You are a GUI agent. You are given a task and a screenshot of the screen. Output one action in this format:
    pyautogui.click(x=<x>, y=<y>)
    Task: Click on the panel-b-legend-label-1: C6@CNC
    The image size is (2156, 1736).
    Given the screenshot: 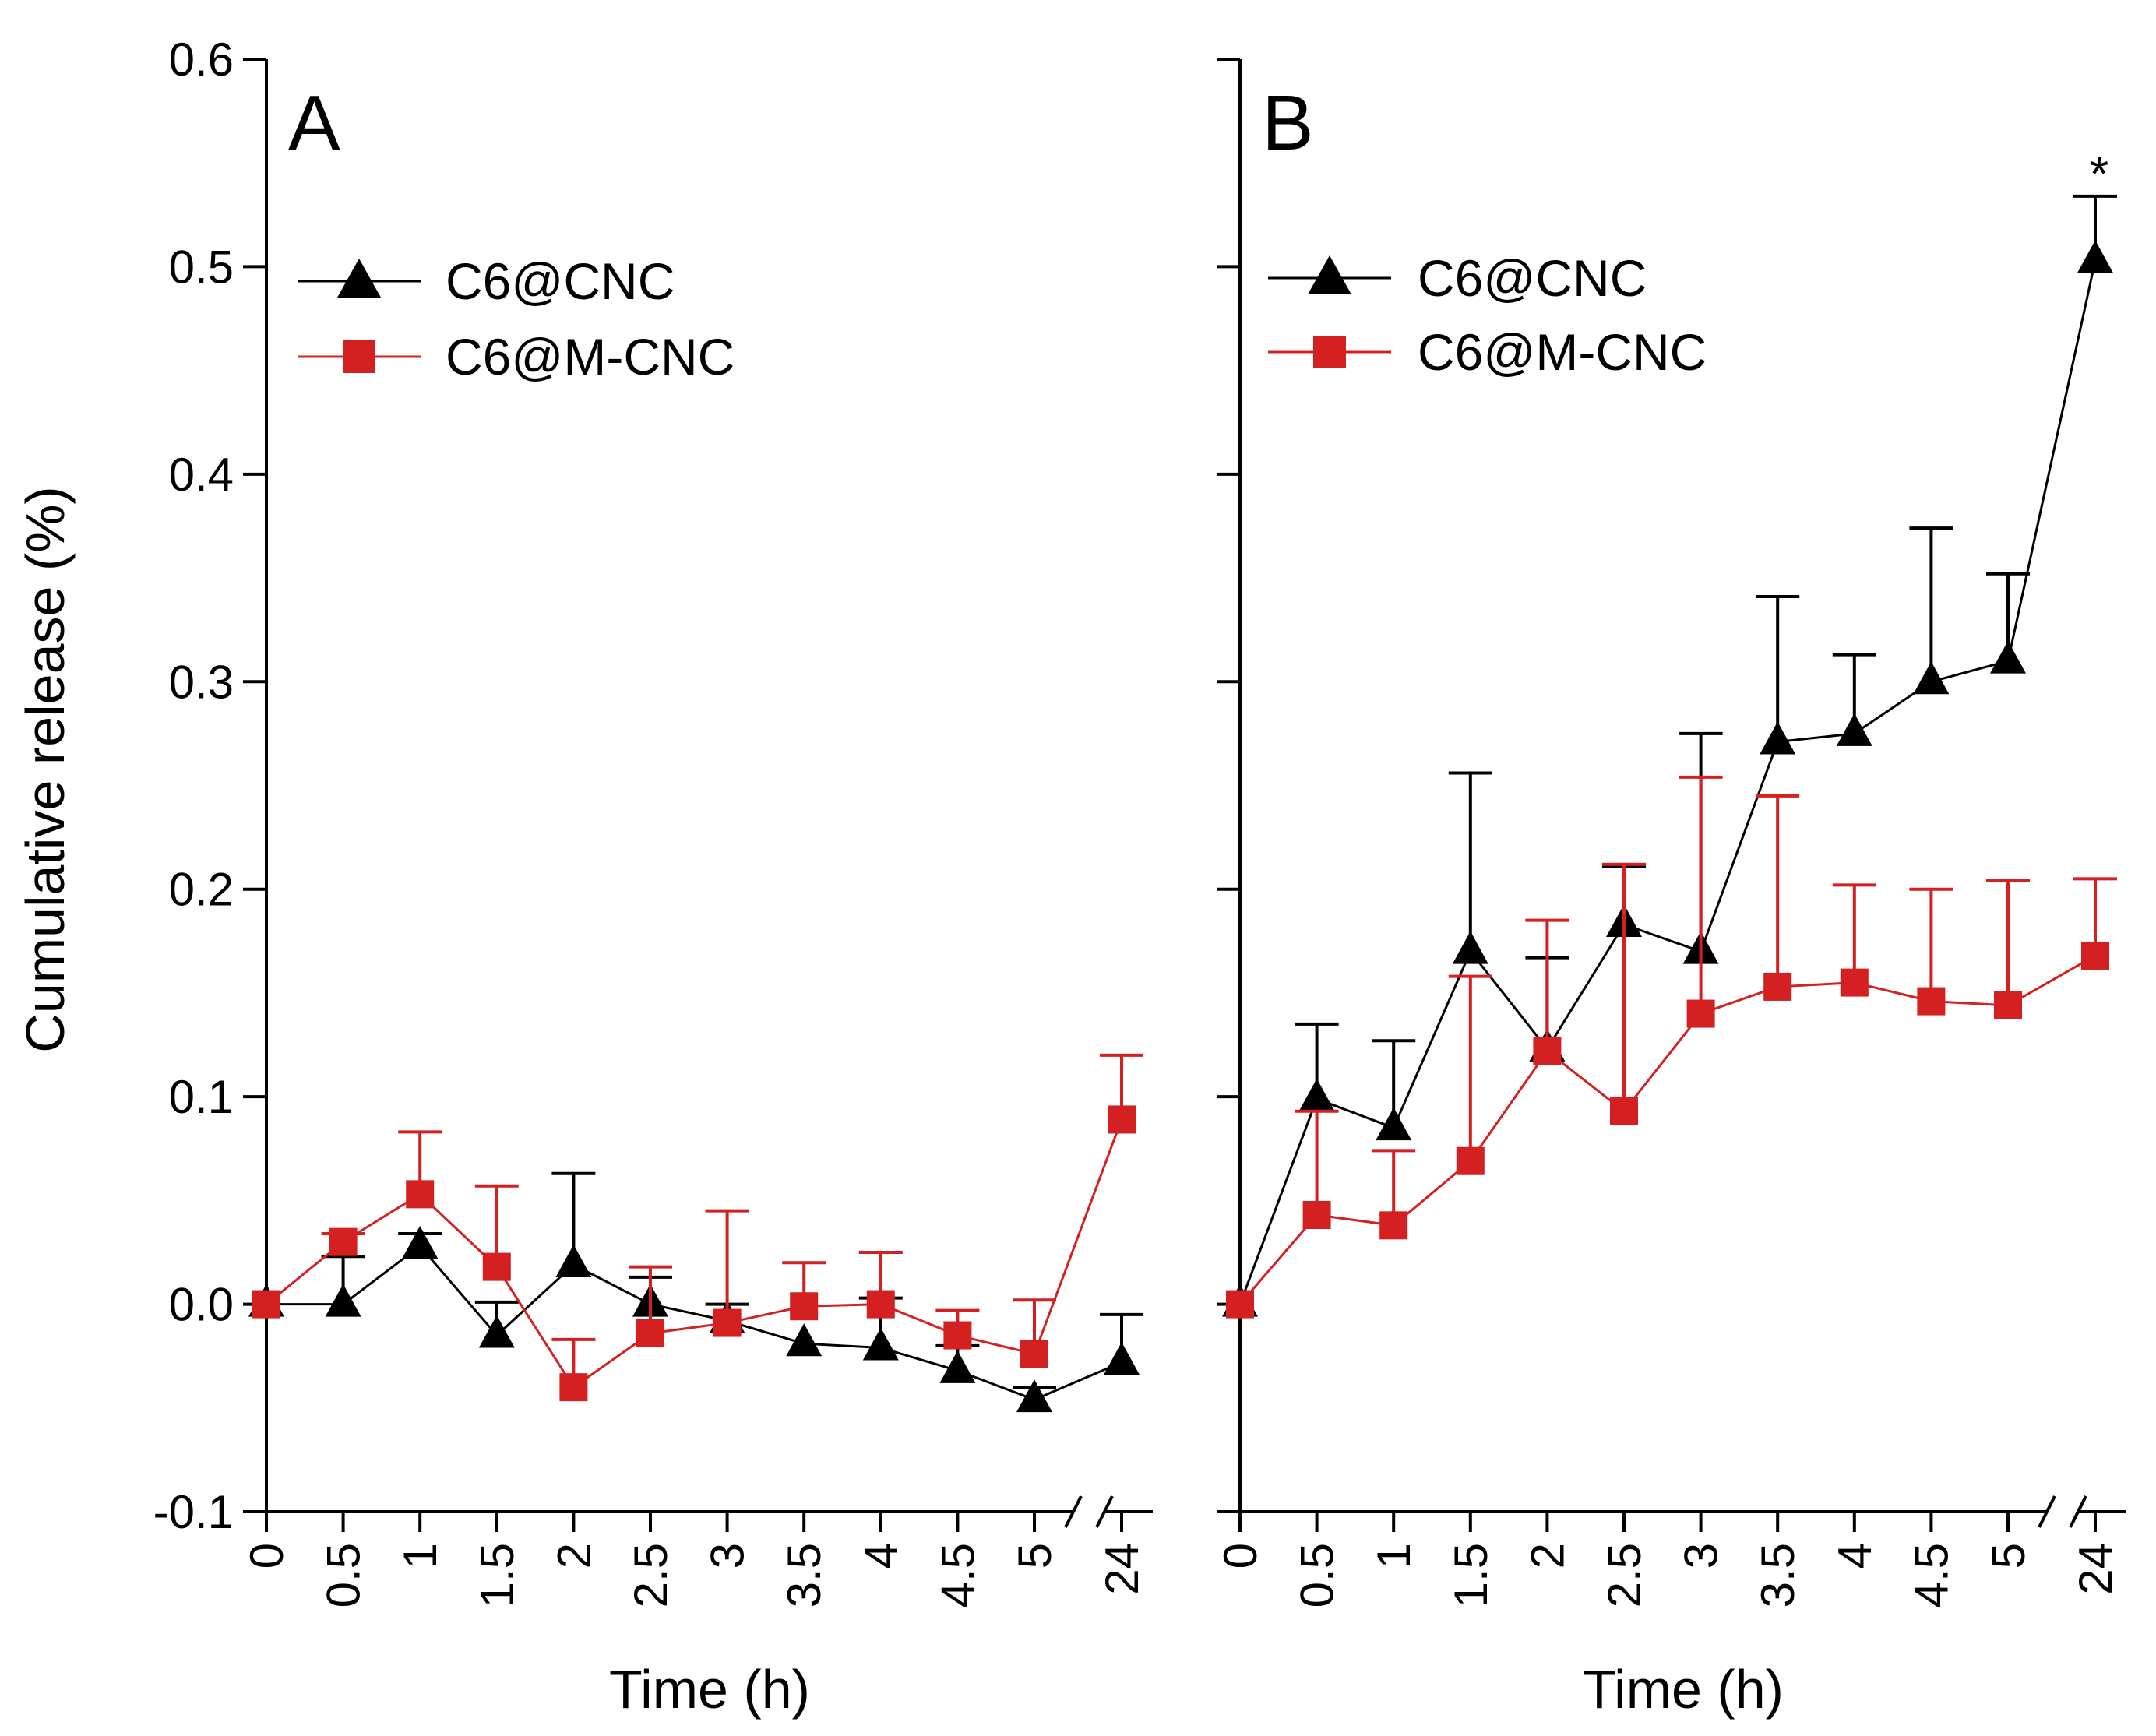 What is the action you would take?
    pyautogui.click(x=1532, y=278)
    